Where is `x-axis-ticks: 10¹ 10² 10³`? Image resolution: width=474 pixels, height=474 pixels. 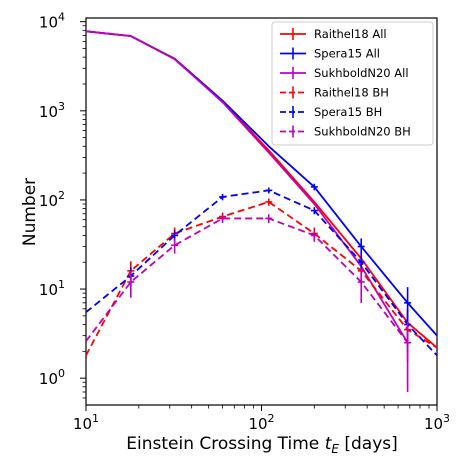 x-axis-ticks: 10¹ 10² 10³ is located at coordinates (261, 419).